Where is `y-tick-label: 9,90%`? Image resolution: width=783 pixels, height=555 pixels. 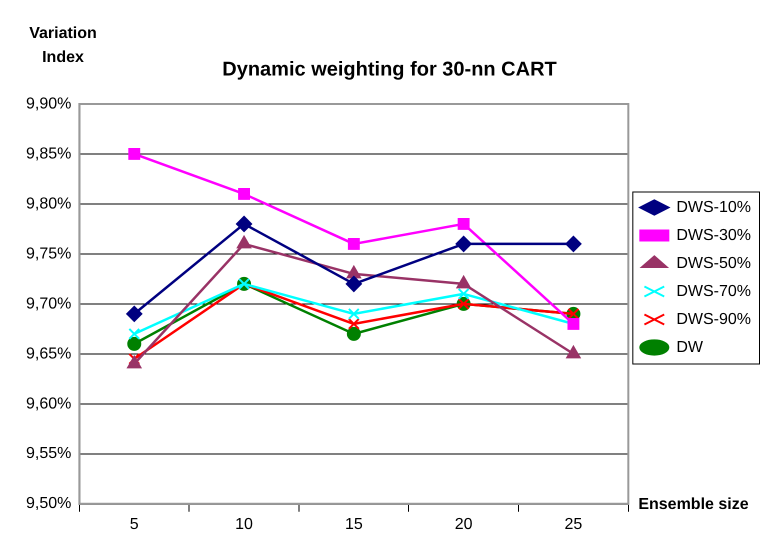
y-tick-label: 9,90% is located at coordinates (49, 103).